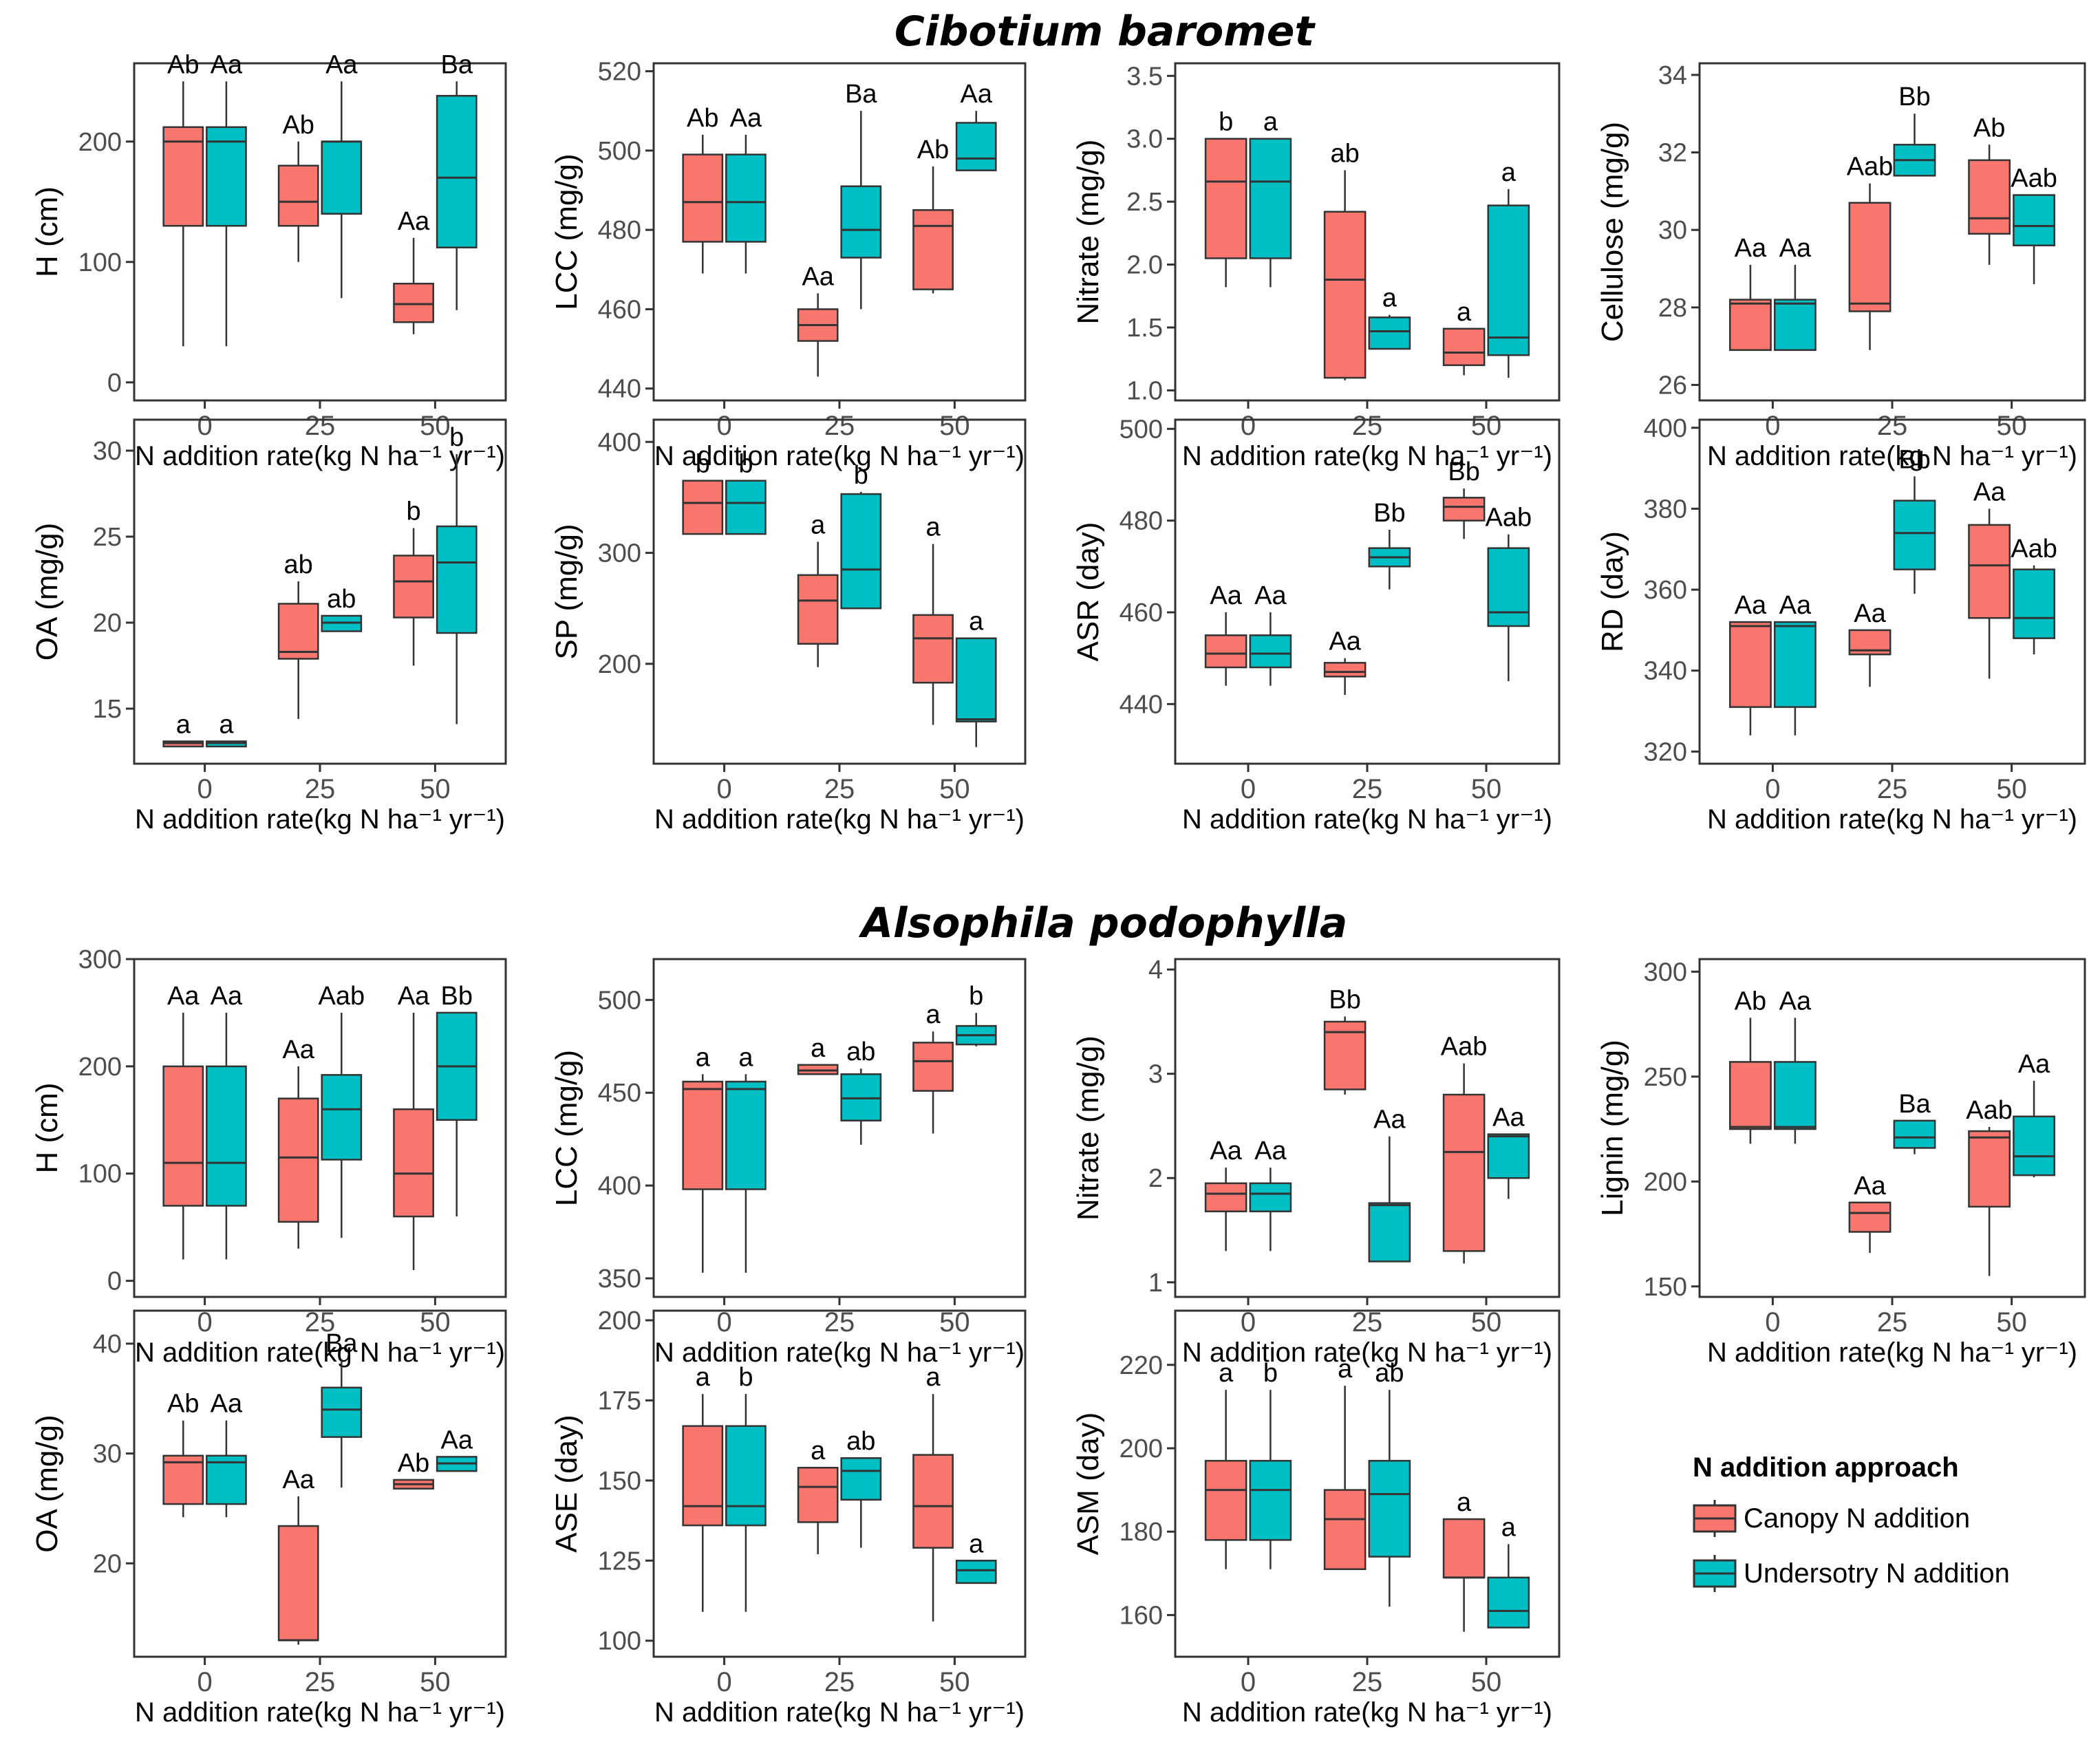  Describe the element at coordinates (1673, 75) in the screenshot. I see `y-tick-label: 34` at that location.